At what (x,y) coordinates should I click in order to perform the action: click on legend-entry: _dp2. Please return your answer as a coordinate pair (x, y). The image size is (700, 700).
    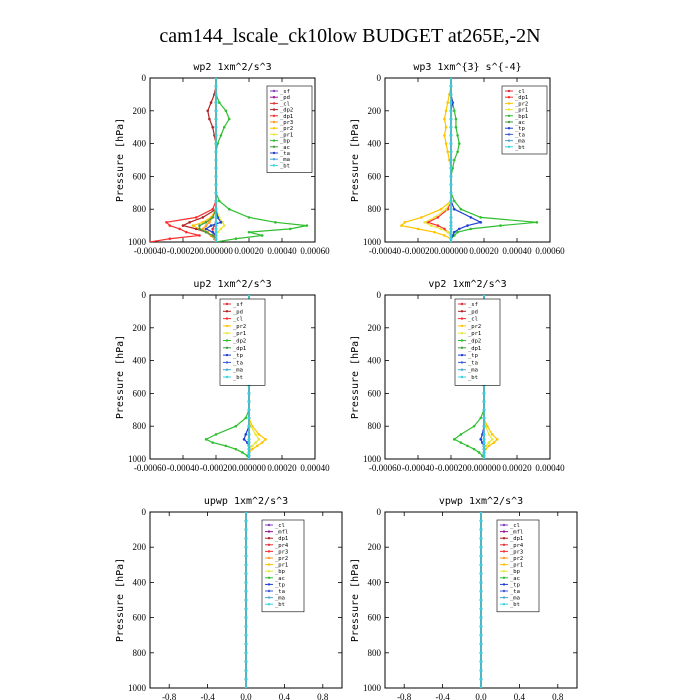
    Looking at the image, I should click on (239, 342).